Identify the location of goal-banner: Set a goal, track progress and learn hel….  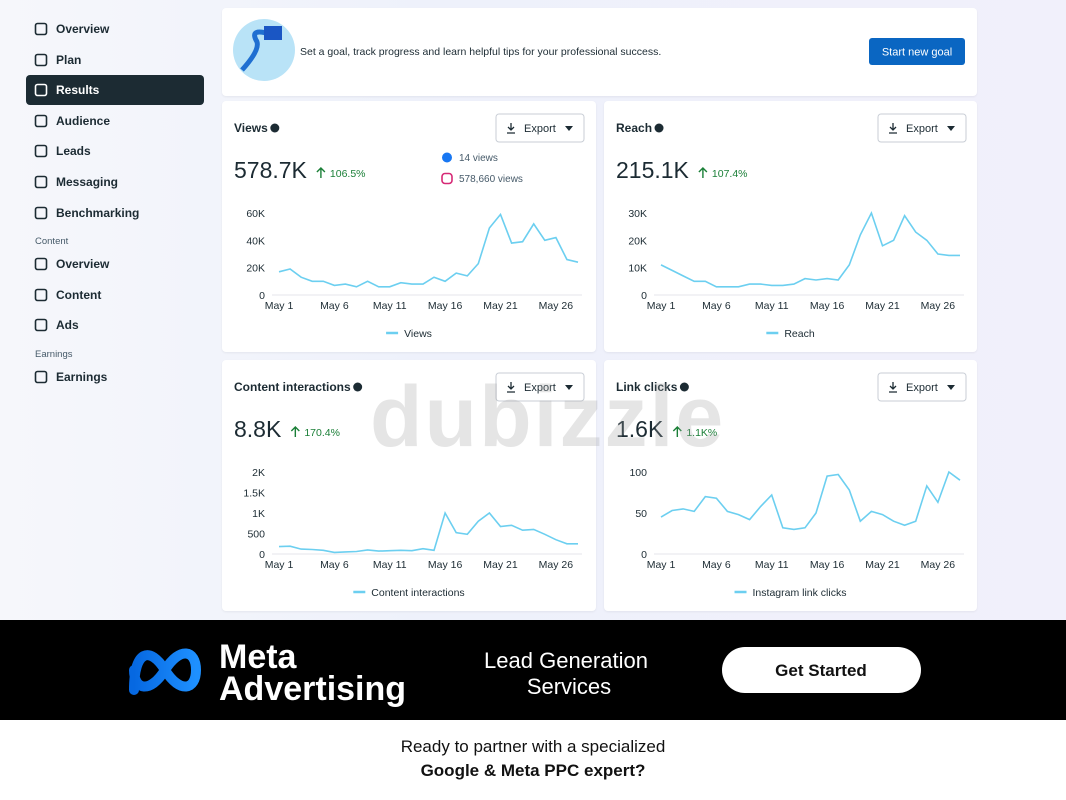
(599, 52).